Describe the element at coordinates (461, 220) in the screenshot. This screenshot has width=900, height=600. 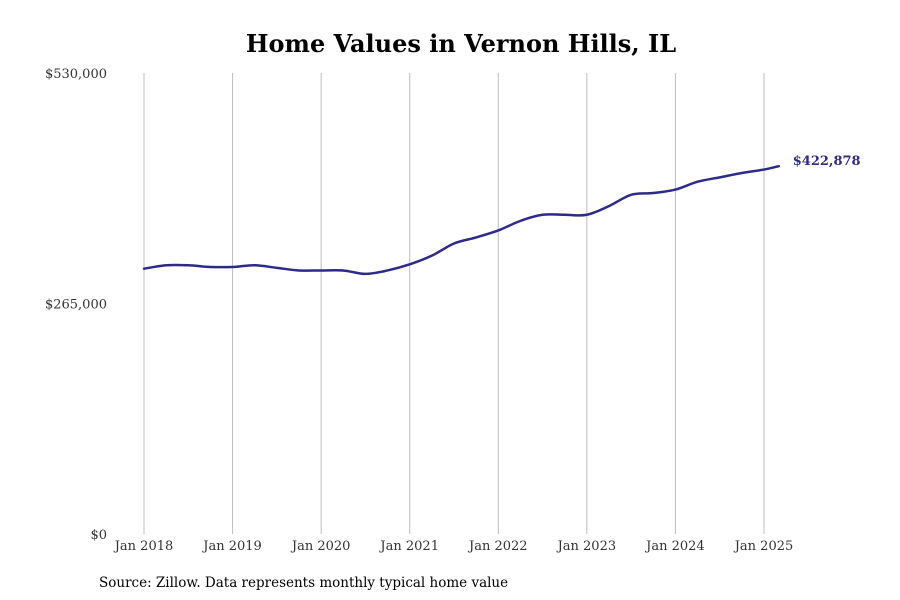
I see `series-line` at that location.